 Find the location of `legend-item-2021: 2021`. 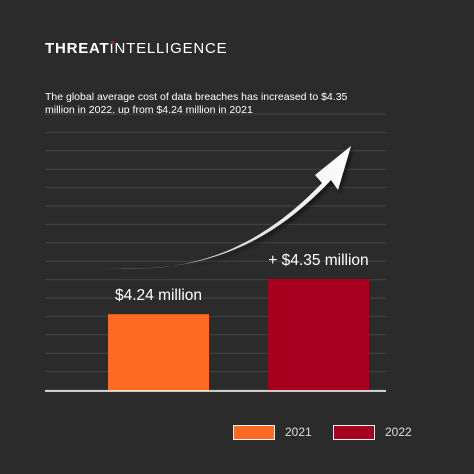

legend-item-2021: 2021 is located at coordinates (272, 432).